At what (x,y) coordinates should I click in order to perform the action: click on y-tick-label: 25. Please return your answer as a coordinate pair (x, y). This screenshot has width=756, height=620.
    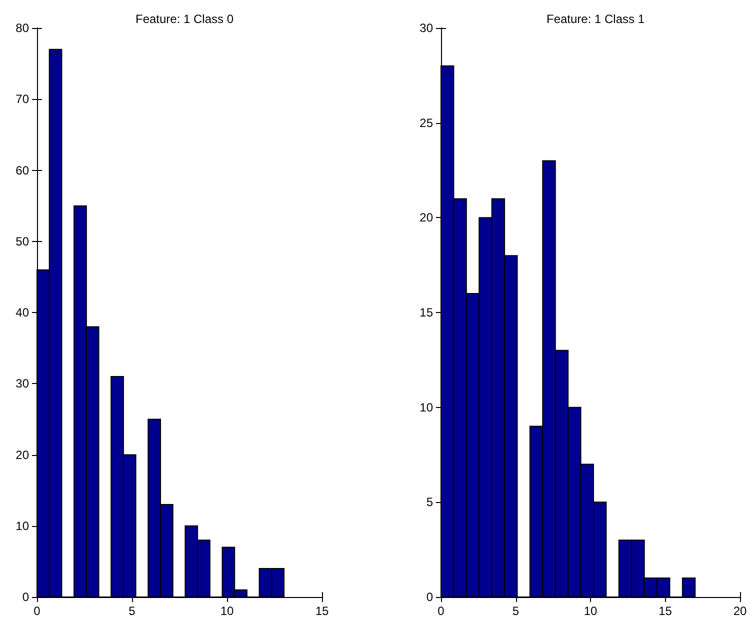
    Looking at the image, I should click on (427, 123).